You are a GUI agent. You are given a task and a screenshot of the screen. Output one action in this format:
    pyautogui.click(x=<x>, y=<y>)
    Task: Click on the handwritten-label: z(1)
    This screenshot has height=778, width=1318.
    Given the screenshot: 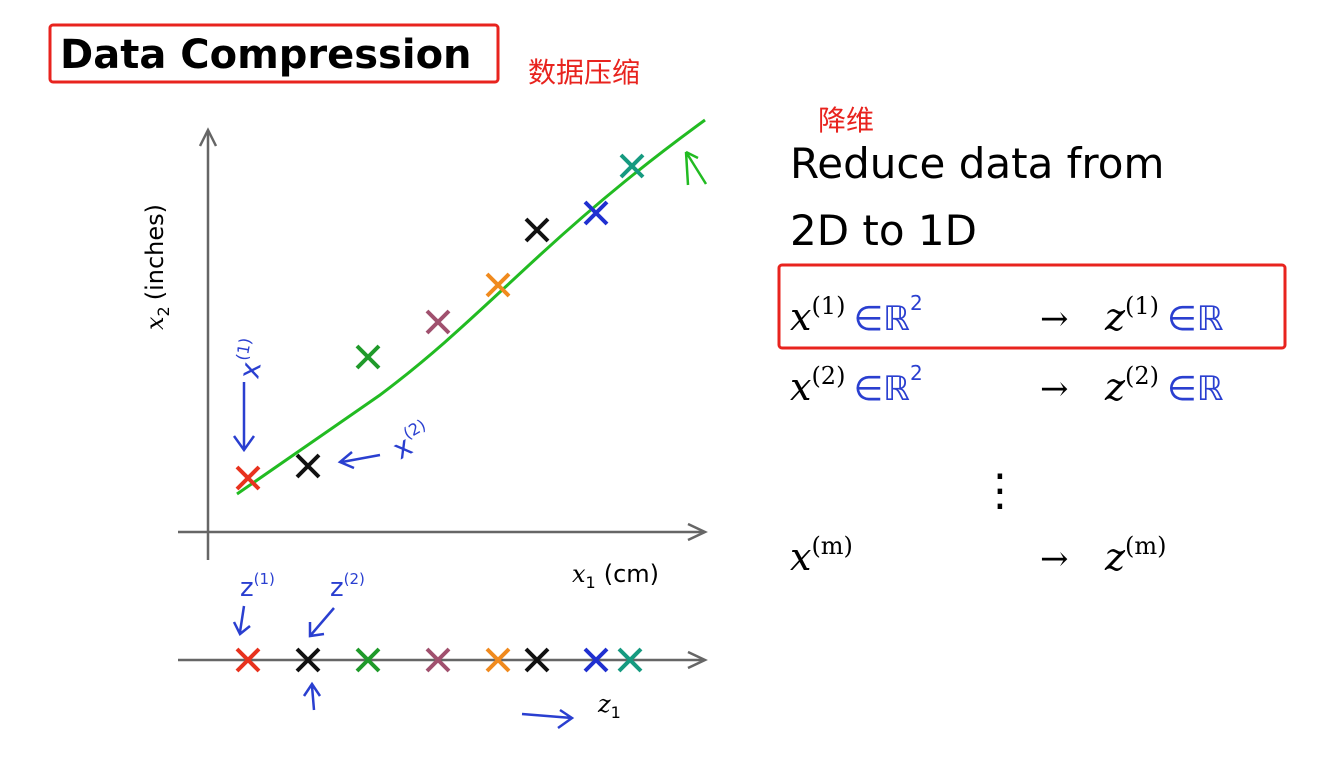 What is the action you would take?
    pyautogui.click(x=257, y=586)
    